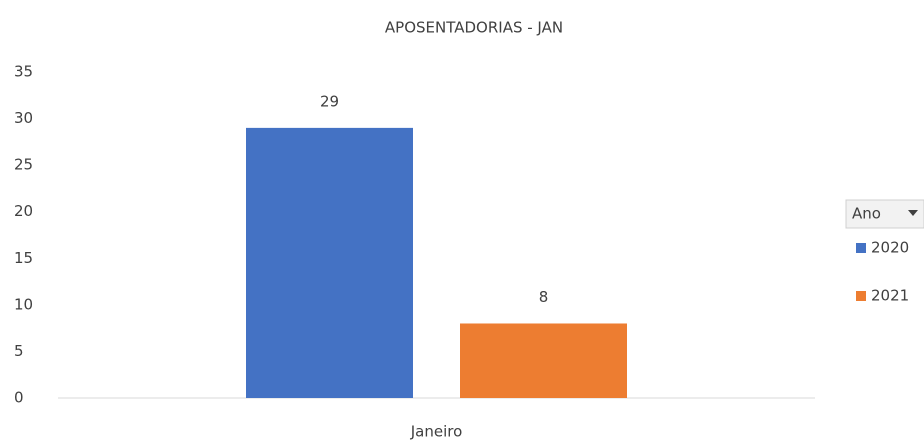  What do you see at coordinates (23, 72) in the screenshot?
I see `y-tick-label: 35` at bounding box center [23, 72].